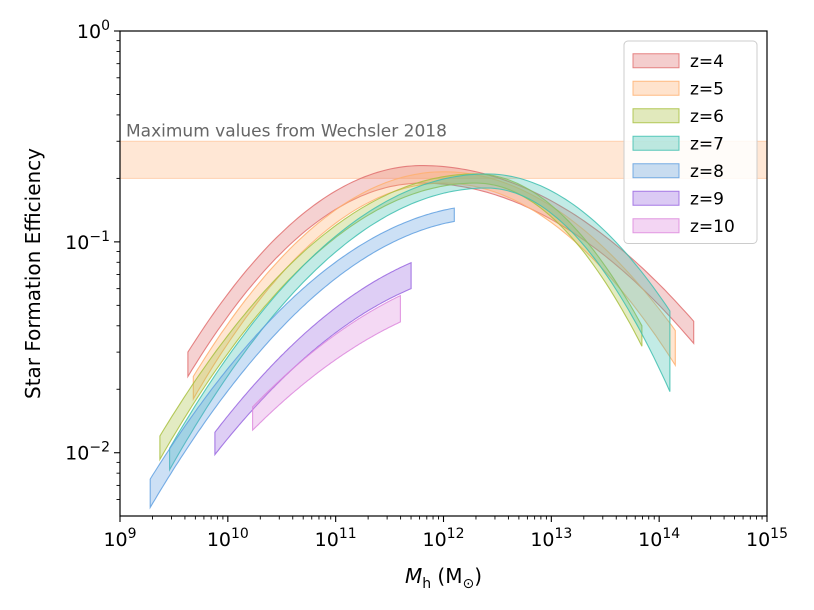 The width and height of the screenshot is (814, 610). I want to click on reference-band-label: Maximum values from Wechsler 2018, so click(286, 131).